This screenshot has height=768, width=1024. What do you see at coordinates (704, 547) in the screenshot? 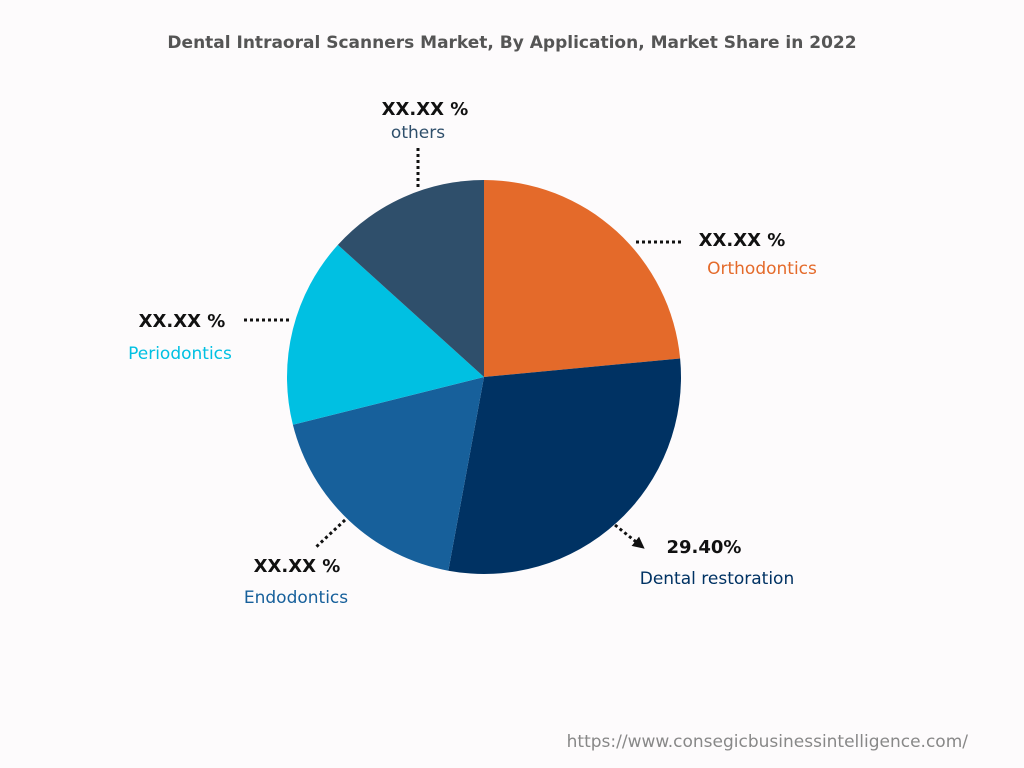
I see `value-label: 29.40%` at bounding box center [704, 547].